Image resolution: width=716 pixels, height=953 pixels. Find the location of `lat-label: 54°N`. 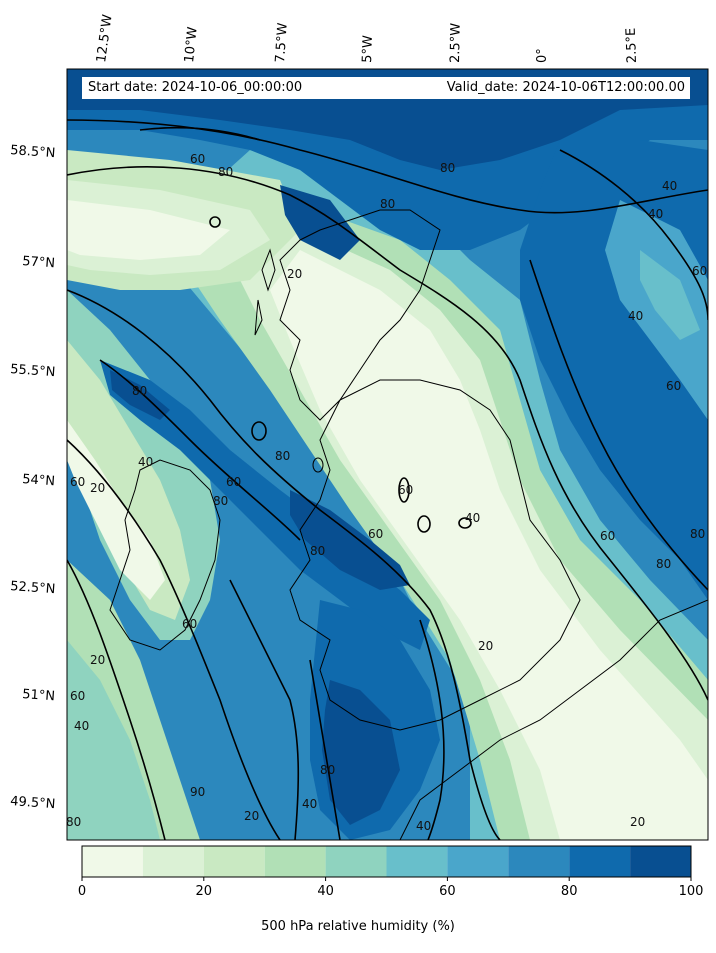

lat-label: 54°N is located at coordinates (39, 480).